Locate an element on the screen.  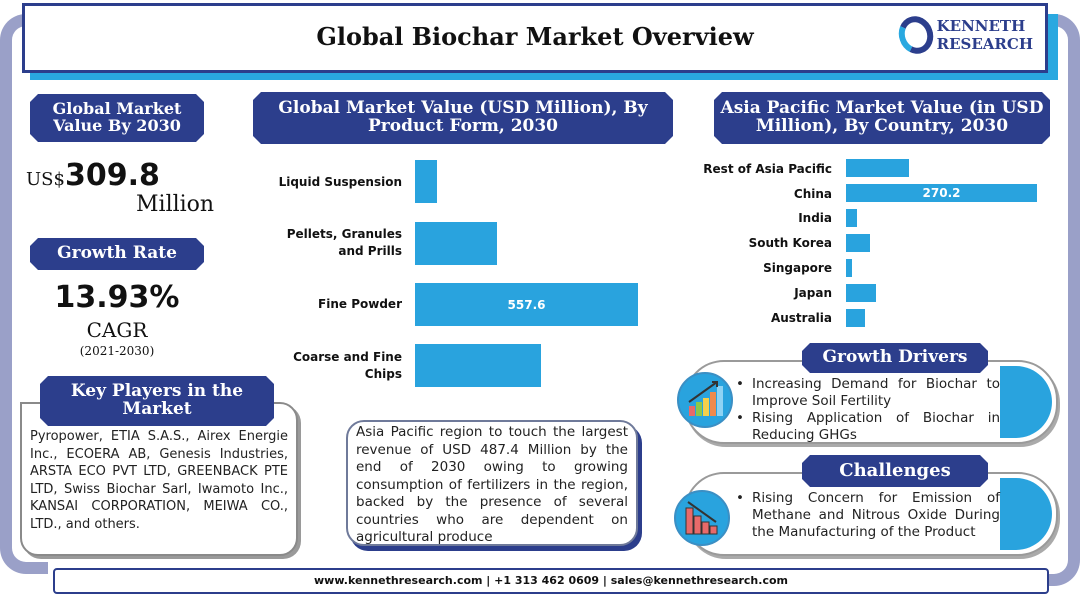
page-title: Global Biochar Market Overview is located at coordinates (535, 36).